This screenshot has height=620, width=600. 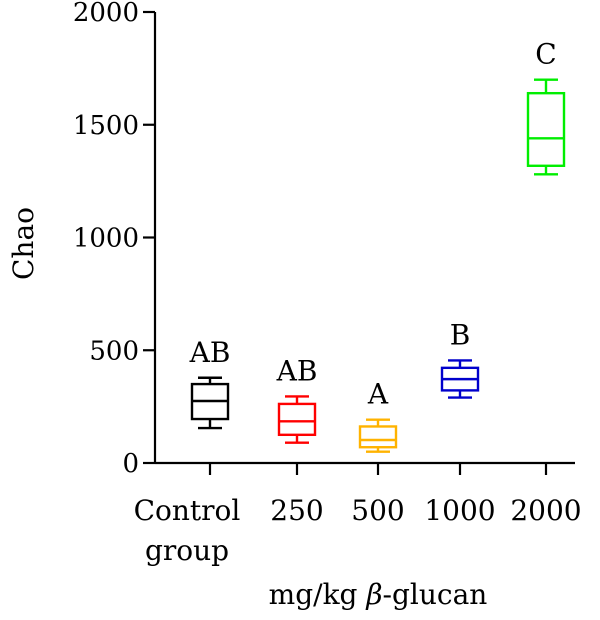 What do you see at coordinates (130, 464) in the screenshot?
I see `y-tick-label: 0` at bounding box center [130, 464].